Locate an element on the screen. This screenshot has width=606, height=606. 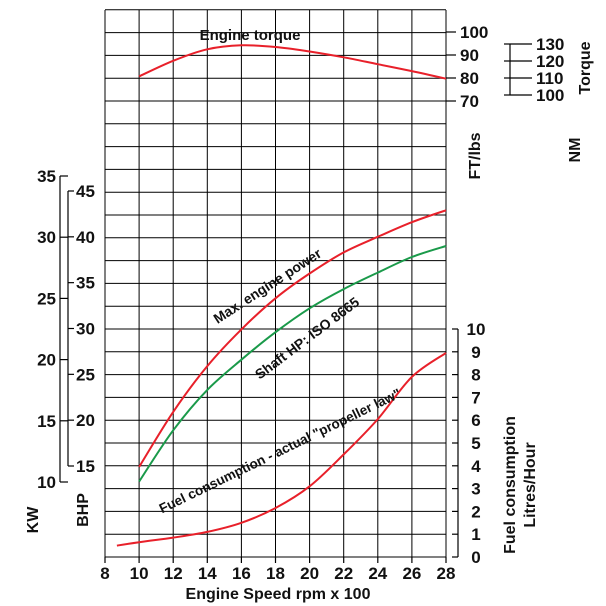
x-tick-label: 10 is located at coordinates (139, 573).